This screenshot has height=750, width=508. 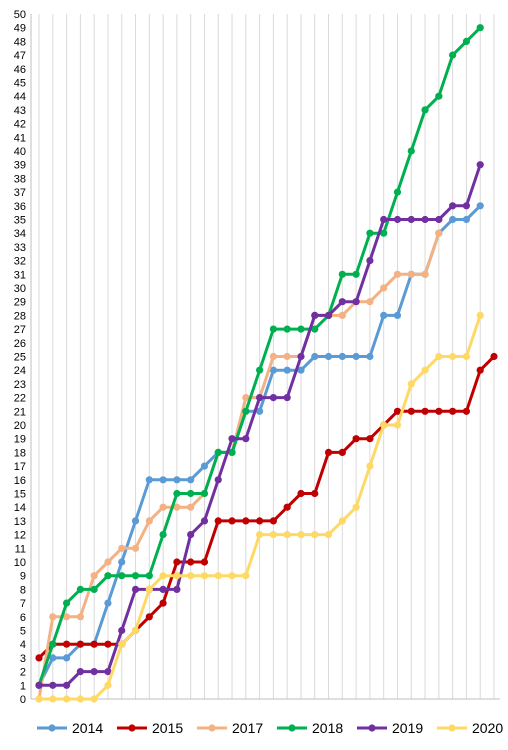 I want to click on chart-legend: 2014 2015 2017 2018 2019 2020, so click(x=270, y=728).